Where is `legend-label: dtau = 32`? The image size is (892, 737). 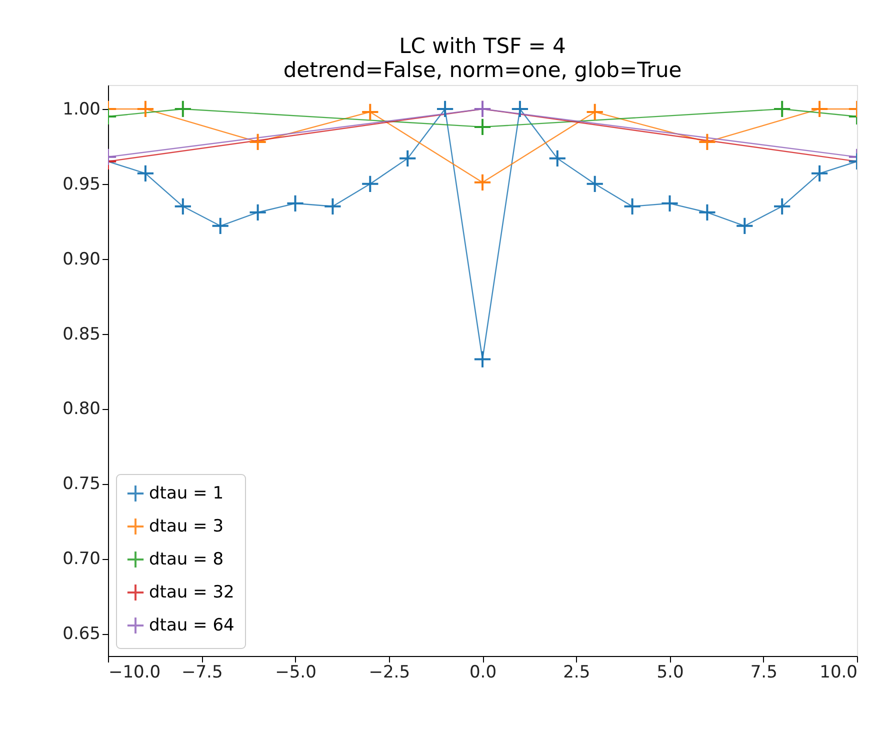 legend-label: dtau = 32 is located at coordinates (191, 592).